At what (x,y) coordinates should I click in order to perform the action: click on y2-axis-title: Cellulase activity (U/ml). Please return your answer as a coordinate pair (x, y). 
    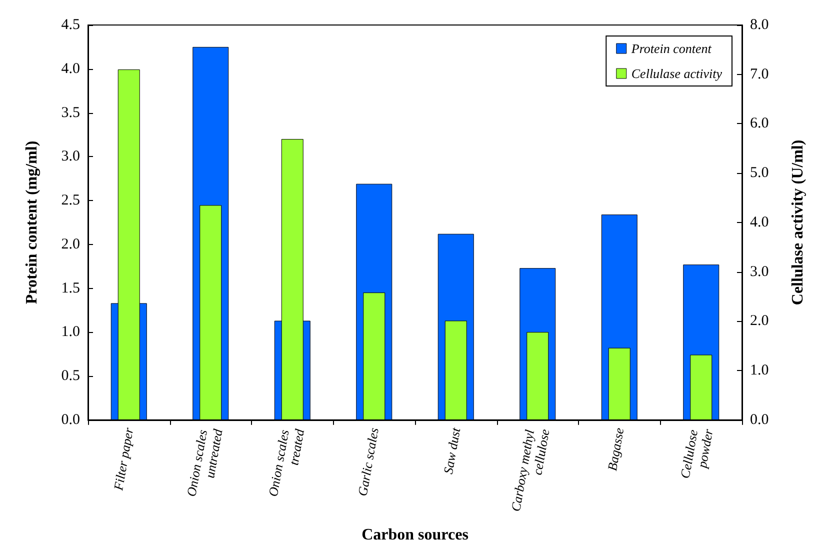
    Looking at the image, I should click on (798, 223).